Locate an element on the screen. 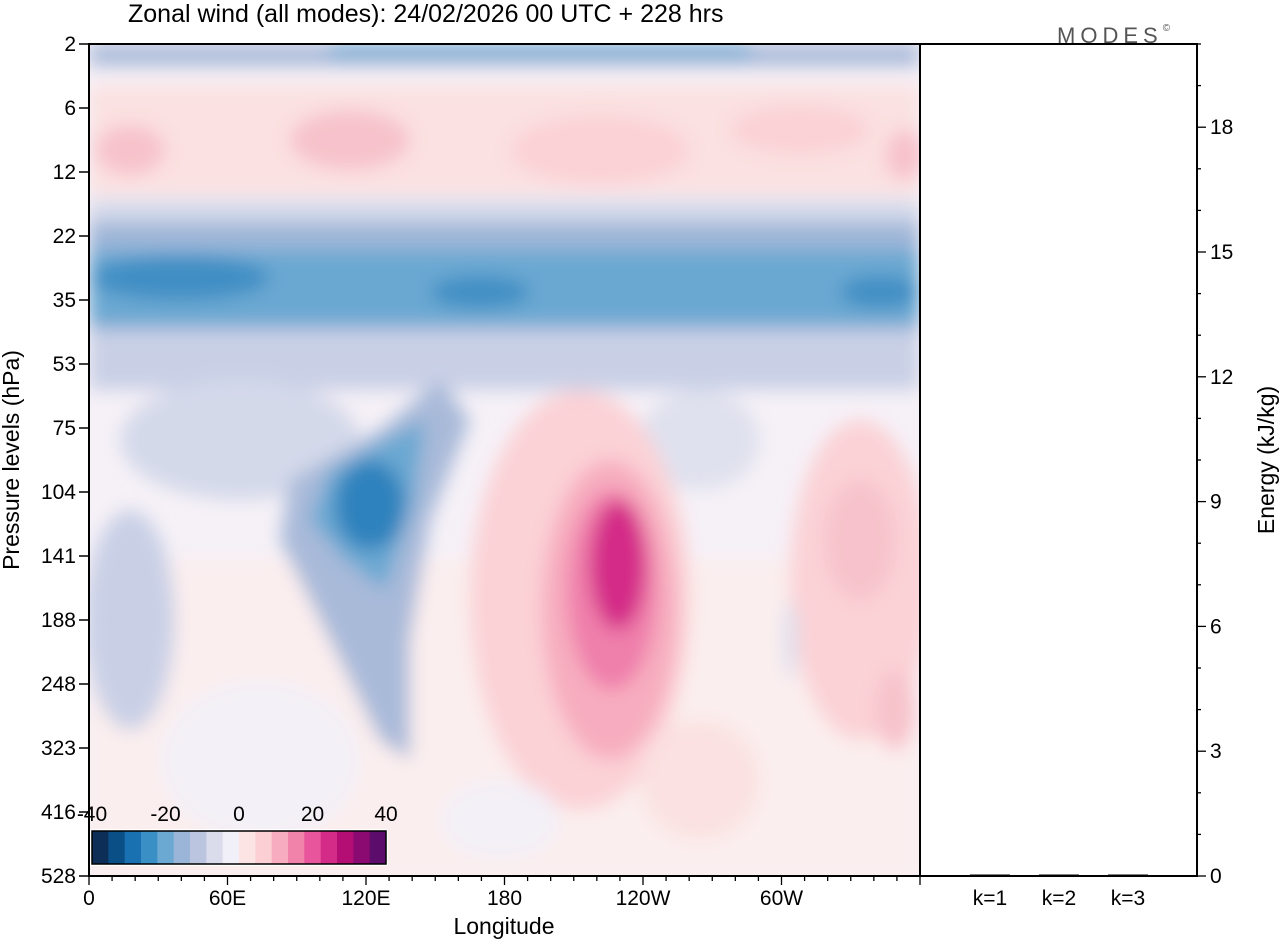 The height and width of the screenshot is (942, 1280). y-tick-label: 2 is located at coordinates (70, 44).